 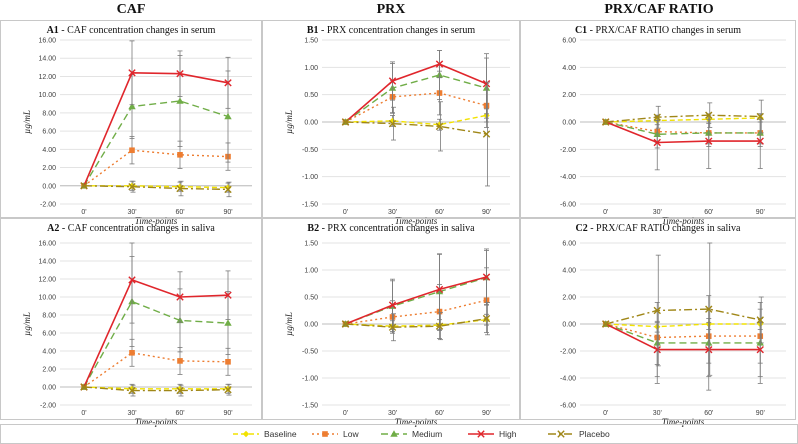 I want to click on series-medium, so click(x=416, y=87).